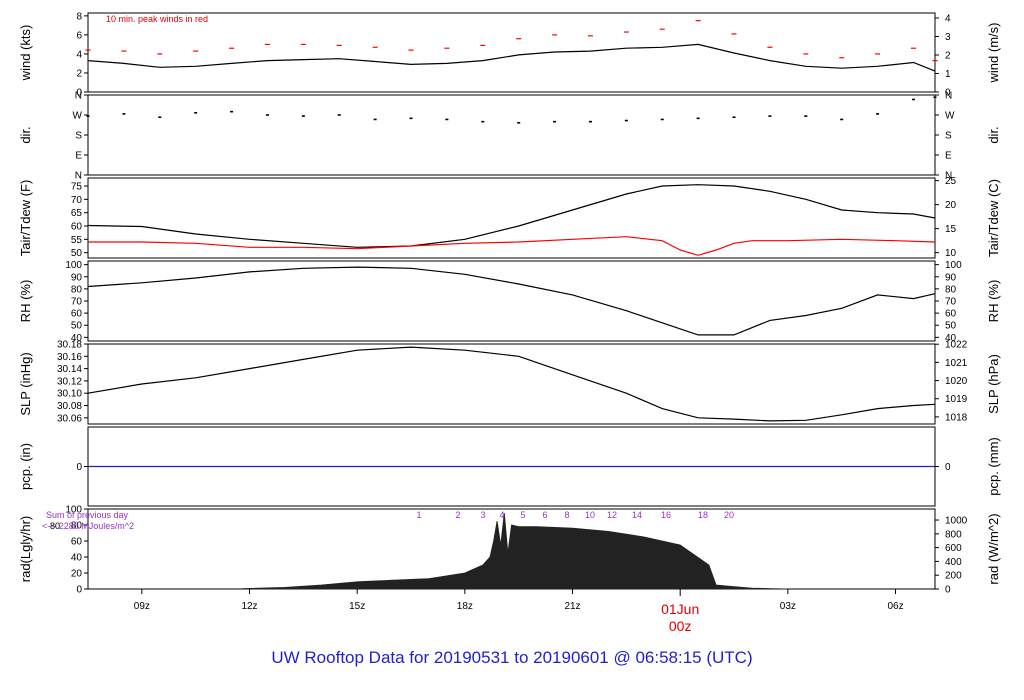  I want to click on slp-ytick-label-left: 30.10, so click(69, 394).